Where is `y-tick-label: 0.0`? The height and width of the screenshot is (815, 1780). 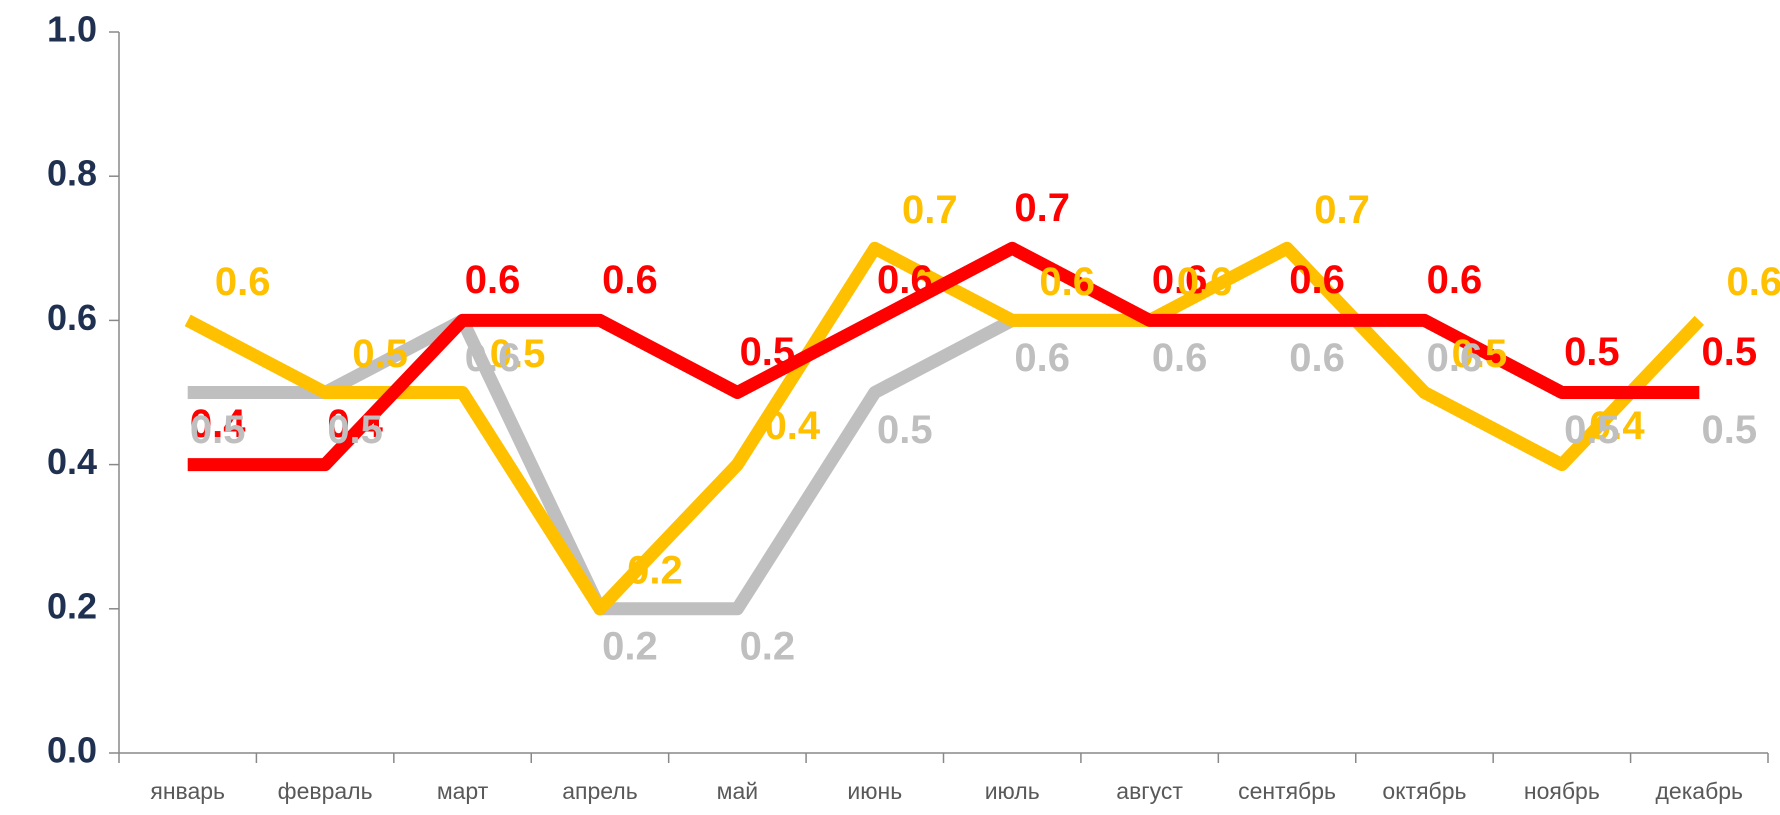 y-tick-label: 0.0 is located at coordinates (72, 750).